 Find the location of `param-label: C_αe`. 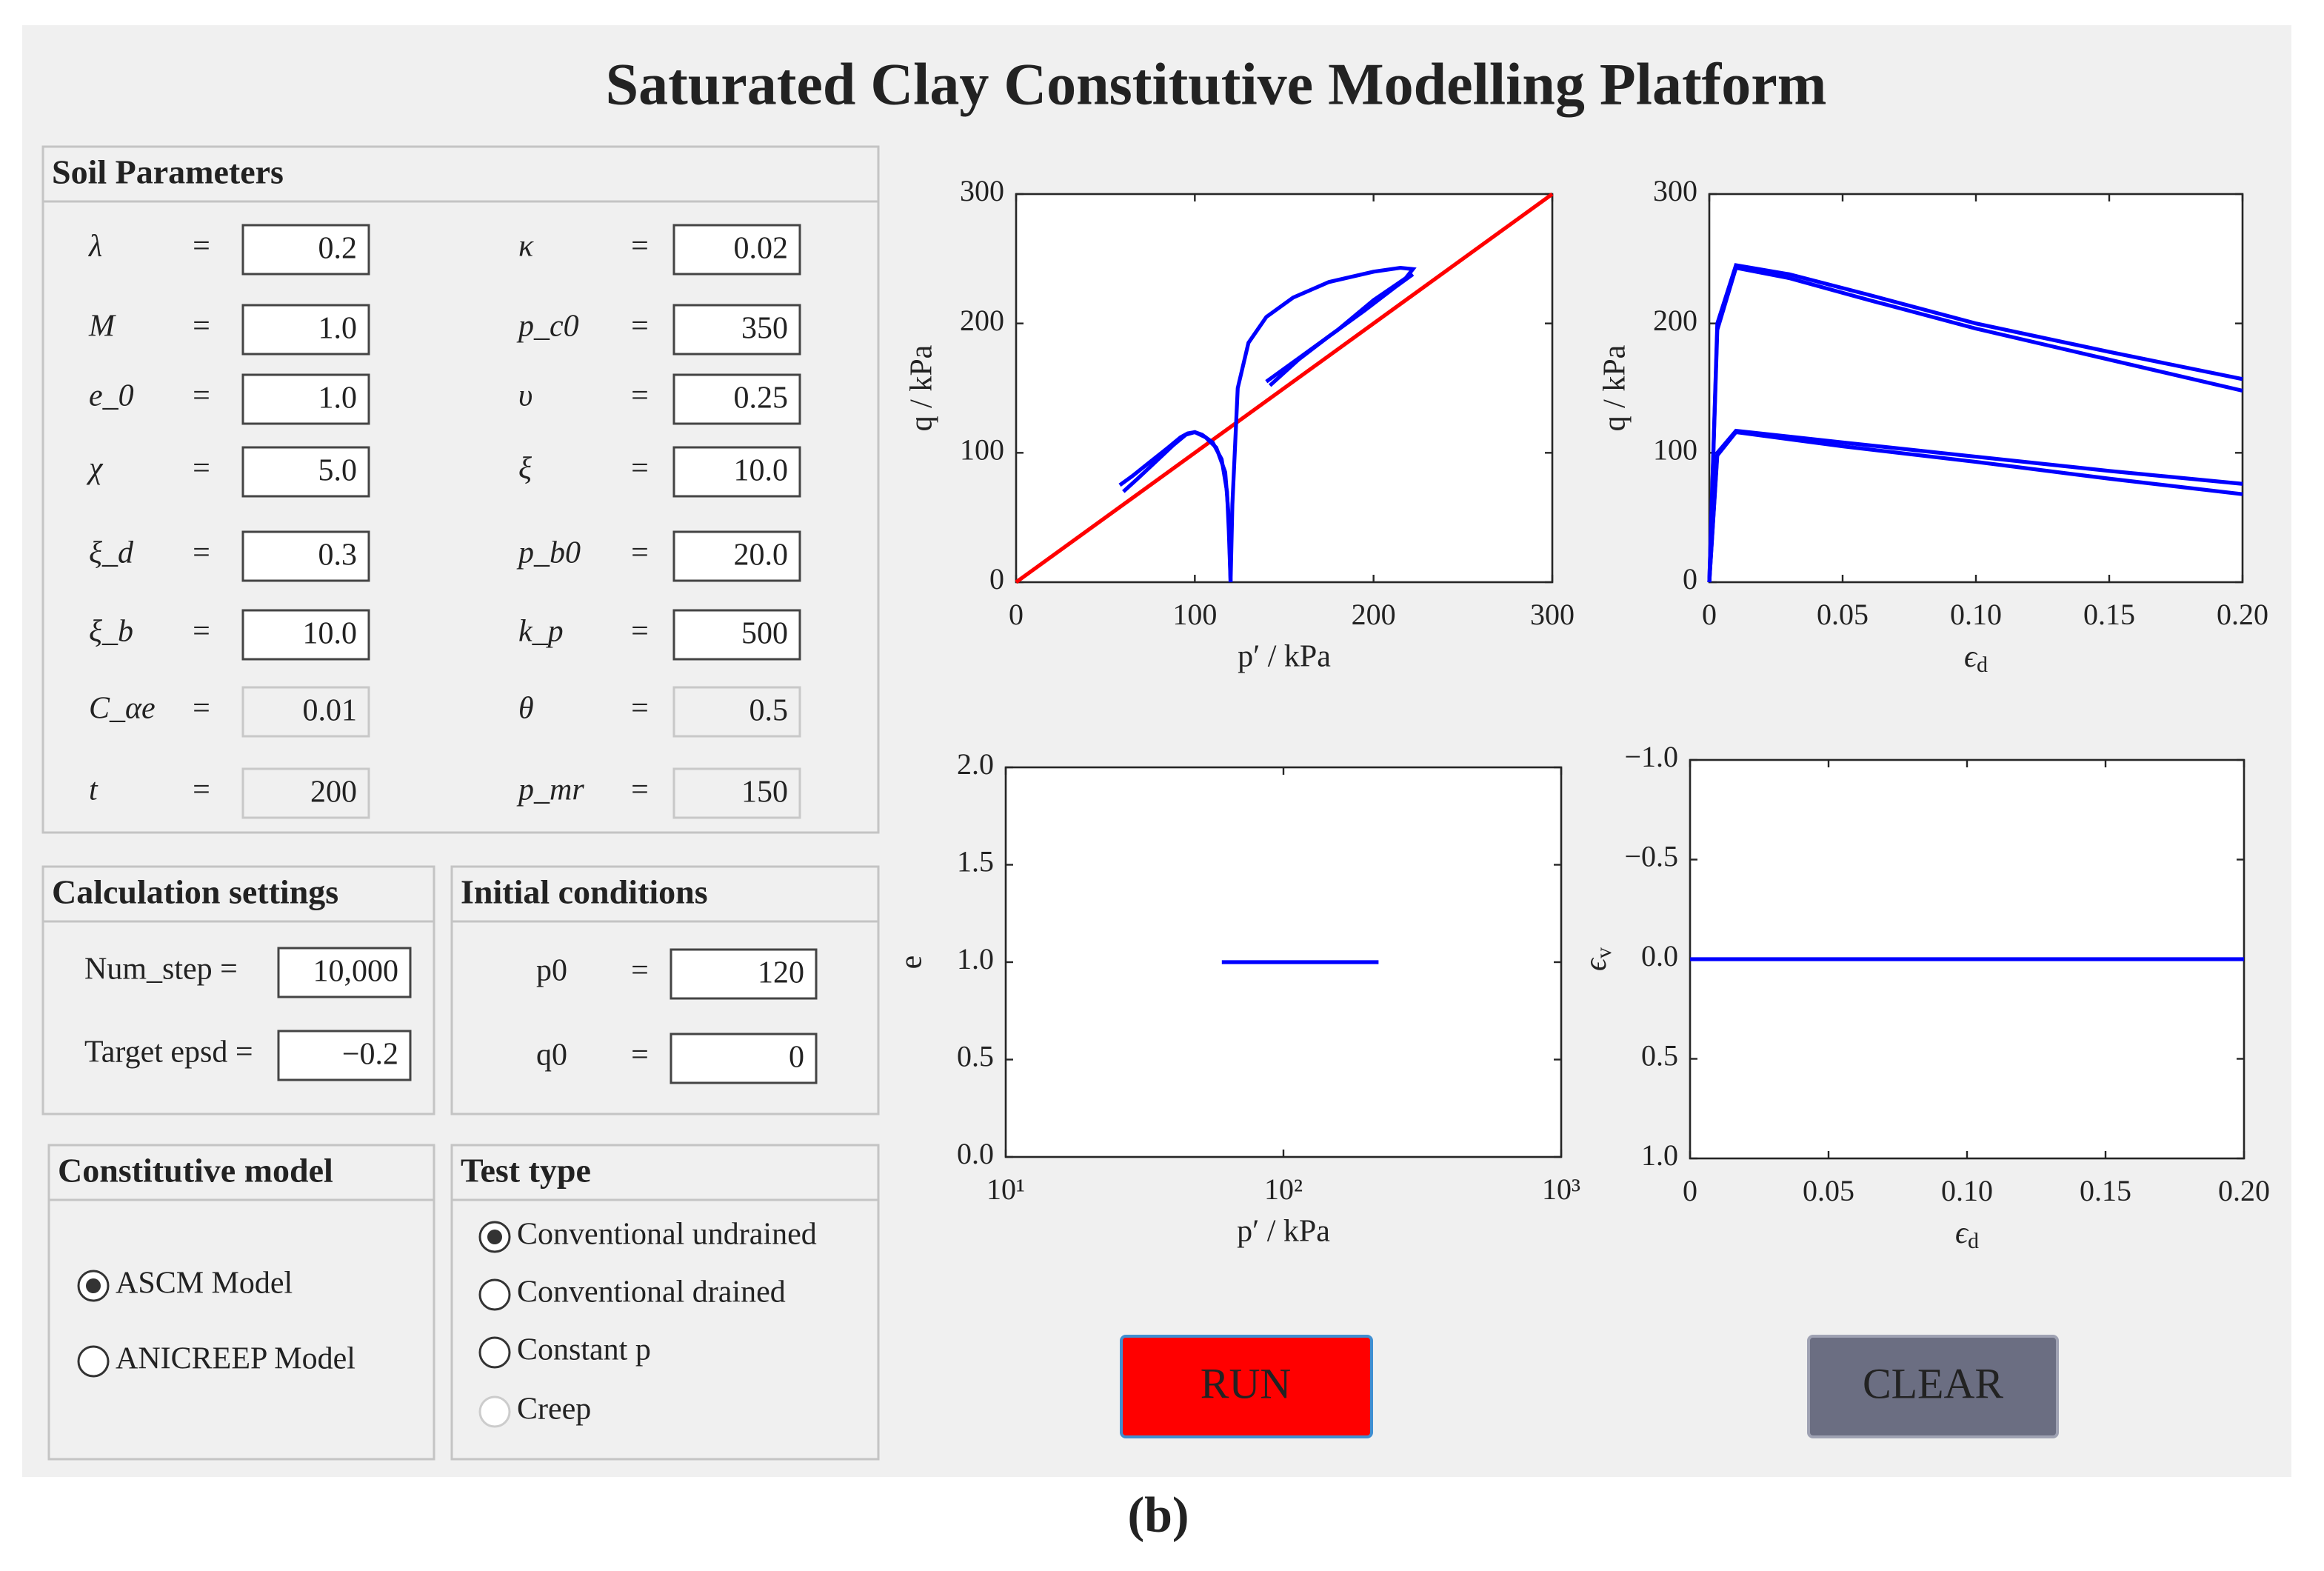

param-label: C_αe is located at coordinates (122, 709).